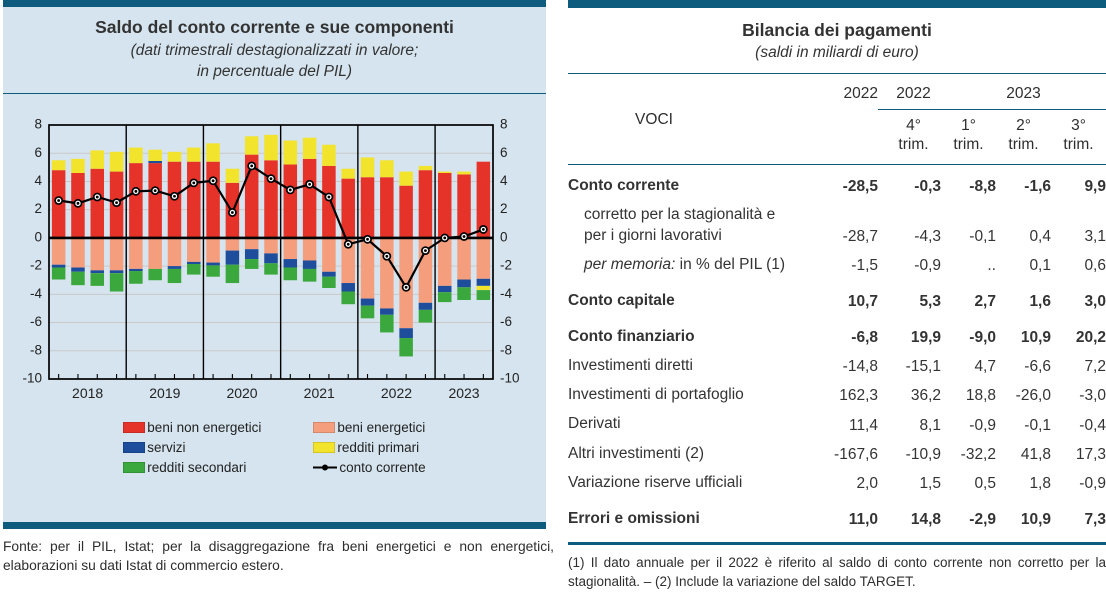 The image size is (1106, 593). What do you see at coordinates (1092, 425) in the screenshot?
I see `table-cell: -0,4` at bounding box center [1092, 425].